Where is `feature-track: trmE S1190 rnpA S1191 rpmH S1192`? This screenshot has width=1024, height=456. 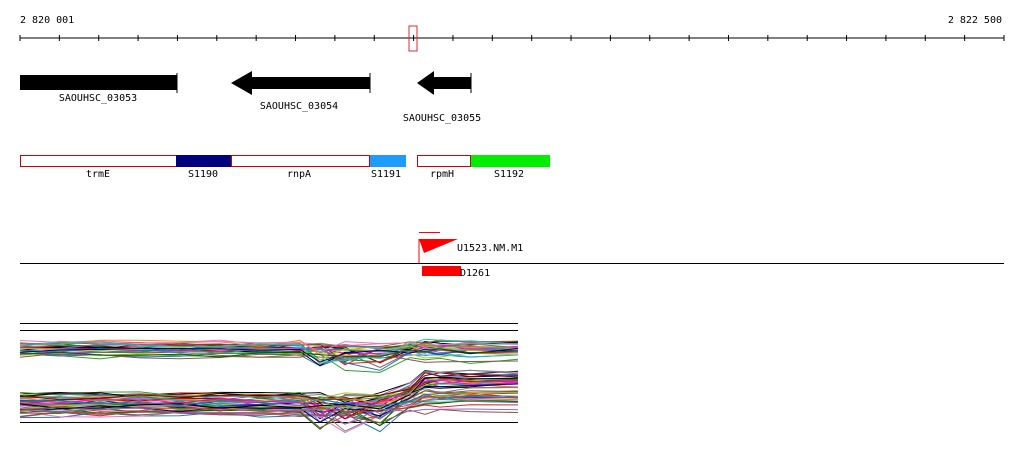
feature-track: trmE S1190 rnpA S1191 rpmH S1192 is located at coordinates (285, 167).